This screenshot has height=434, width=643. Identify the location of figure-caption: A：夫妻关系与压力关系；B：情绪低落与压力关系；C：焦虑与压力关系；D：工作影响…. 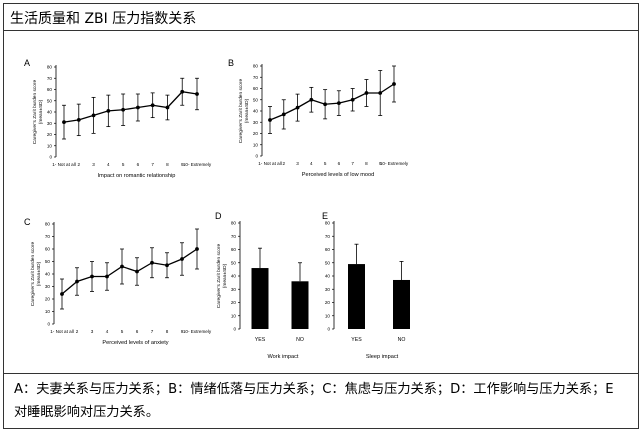
(314, 401).